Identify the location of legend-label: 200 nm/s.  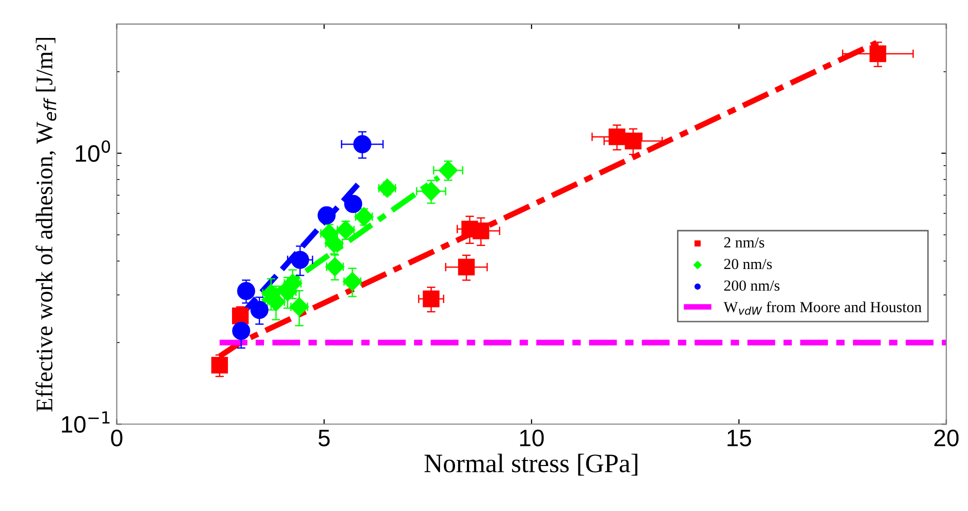
(752, 285).